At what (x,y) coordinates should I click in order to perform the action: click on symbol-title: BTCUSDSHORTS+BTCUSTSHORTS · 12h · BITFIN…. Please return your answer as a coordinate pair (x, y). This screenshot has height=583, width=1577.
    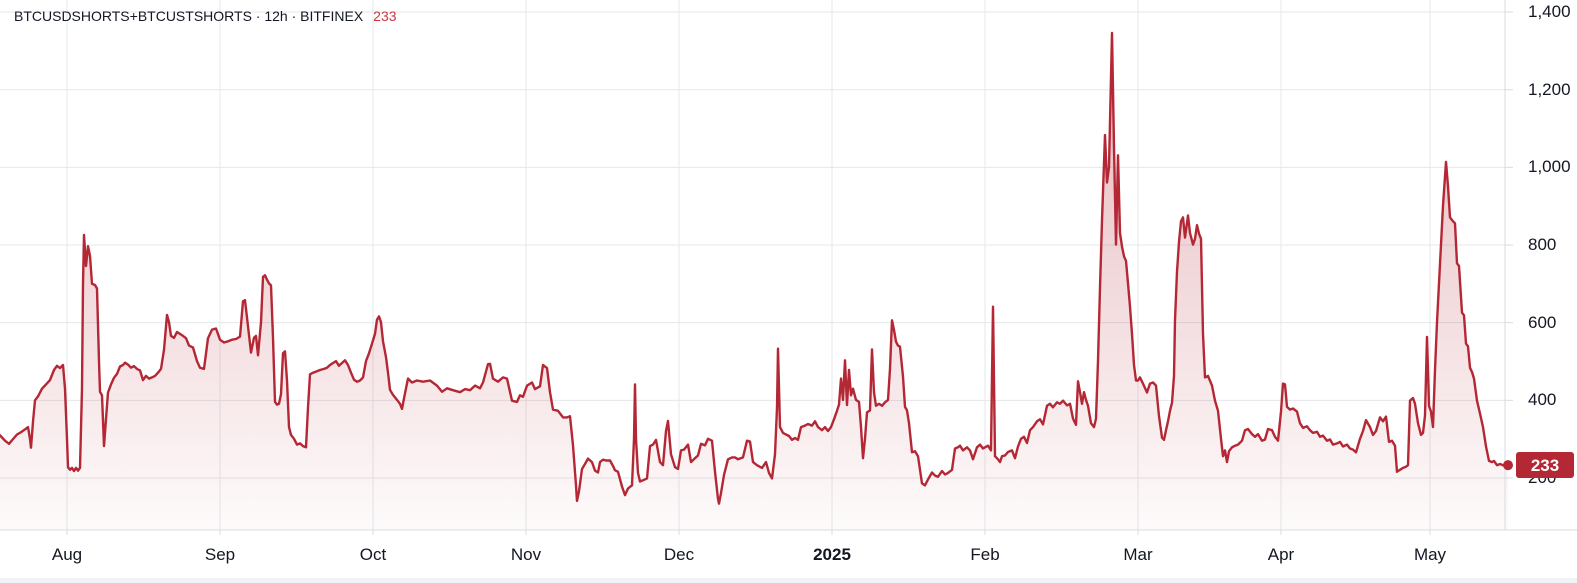
    Looking at the image, I should click on (189, 16).